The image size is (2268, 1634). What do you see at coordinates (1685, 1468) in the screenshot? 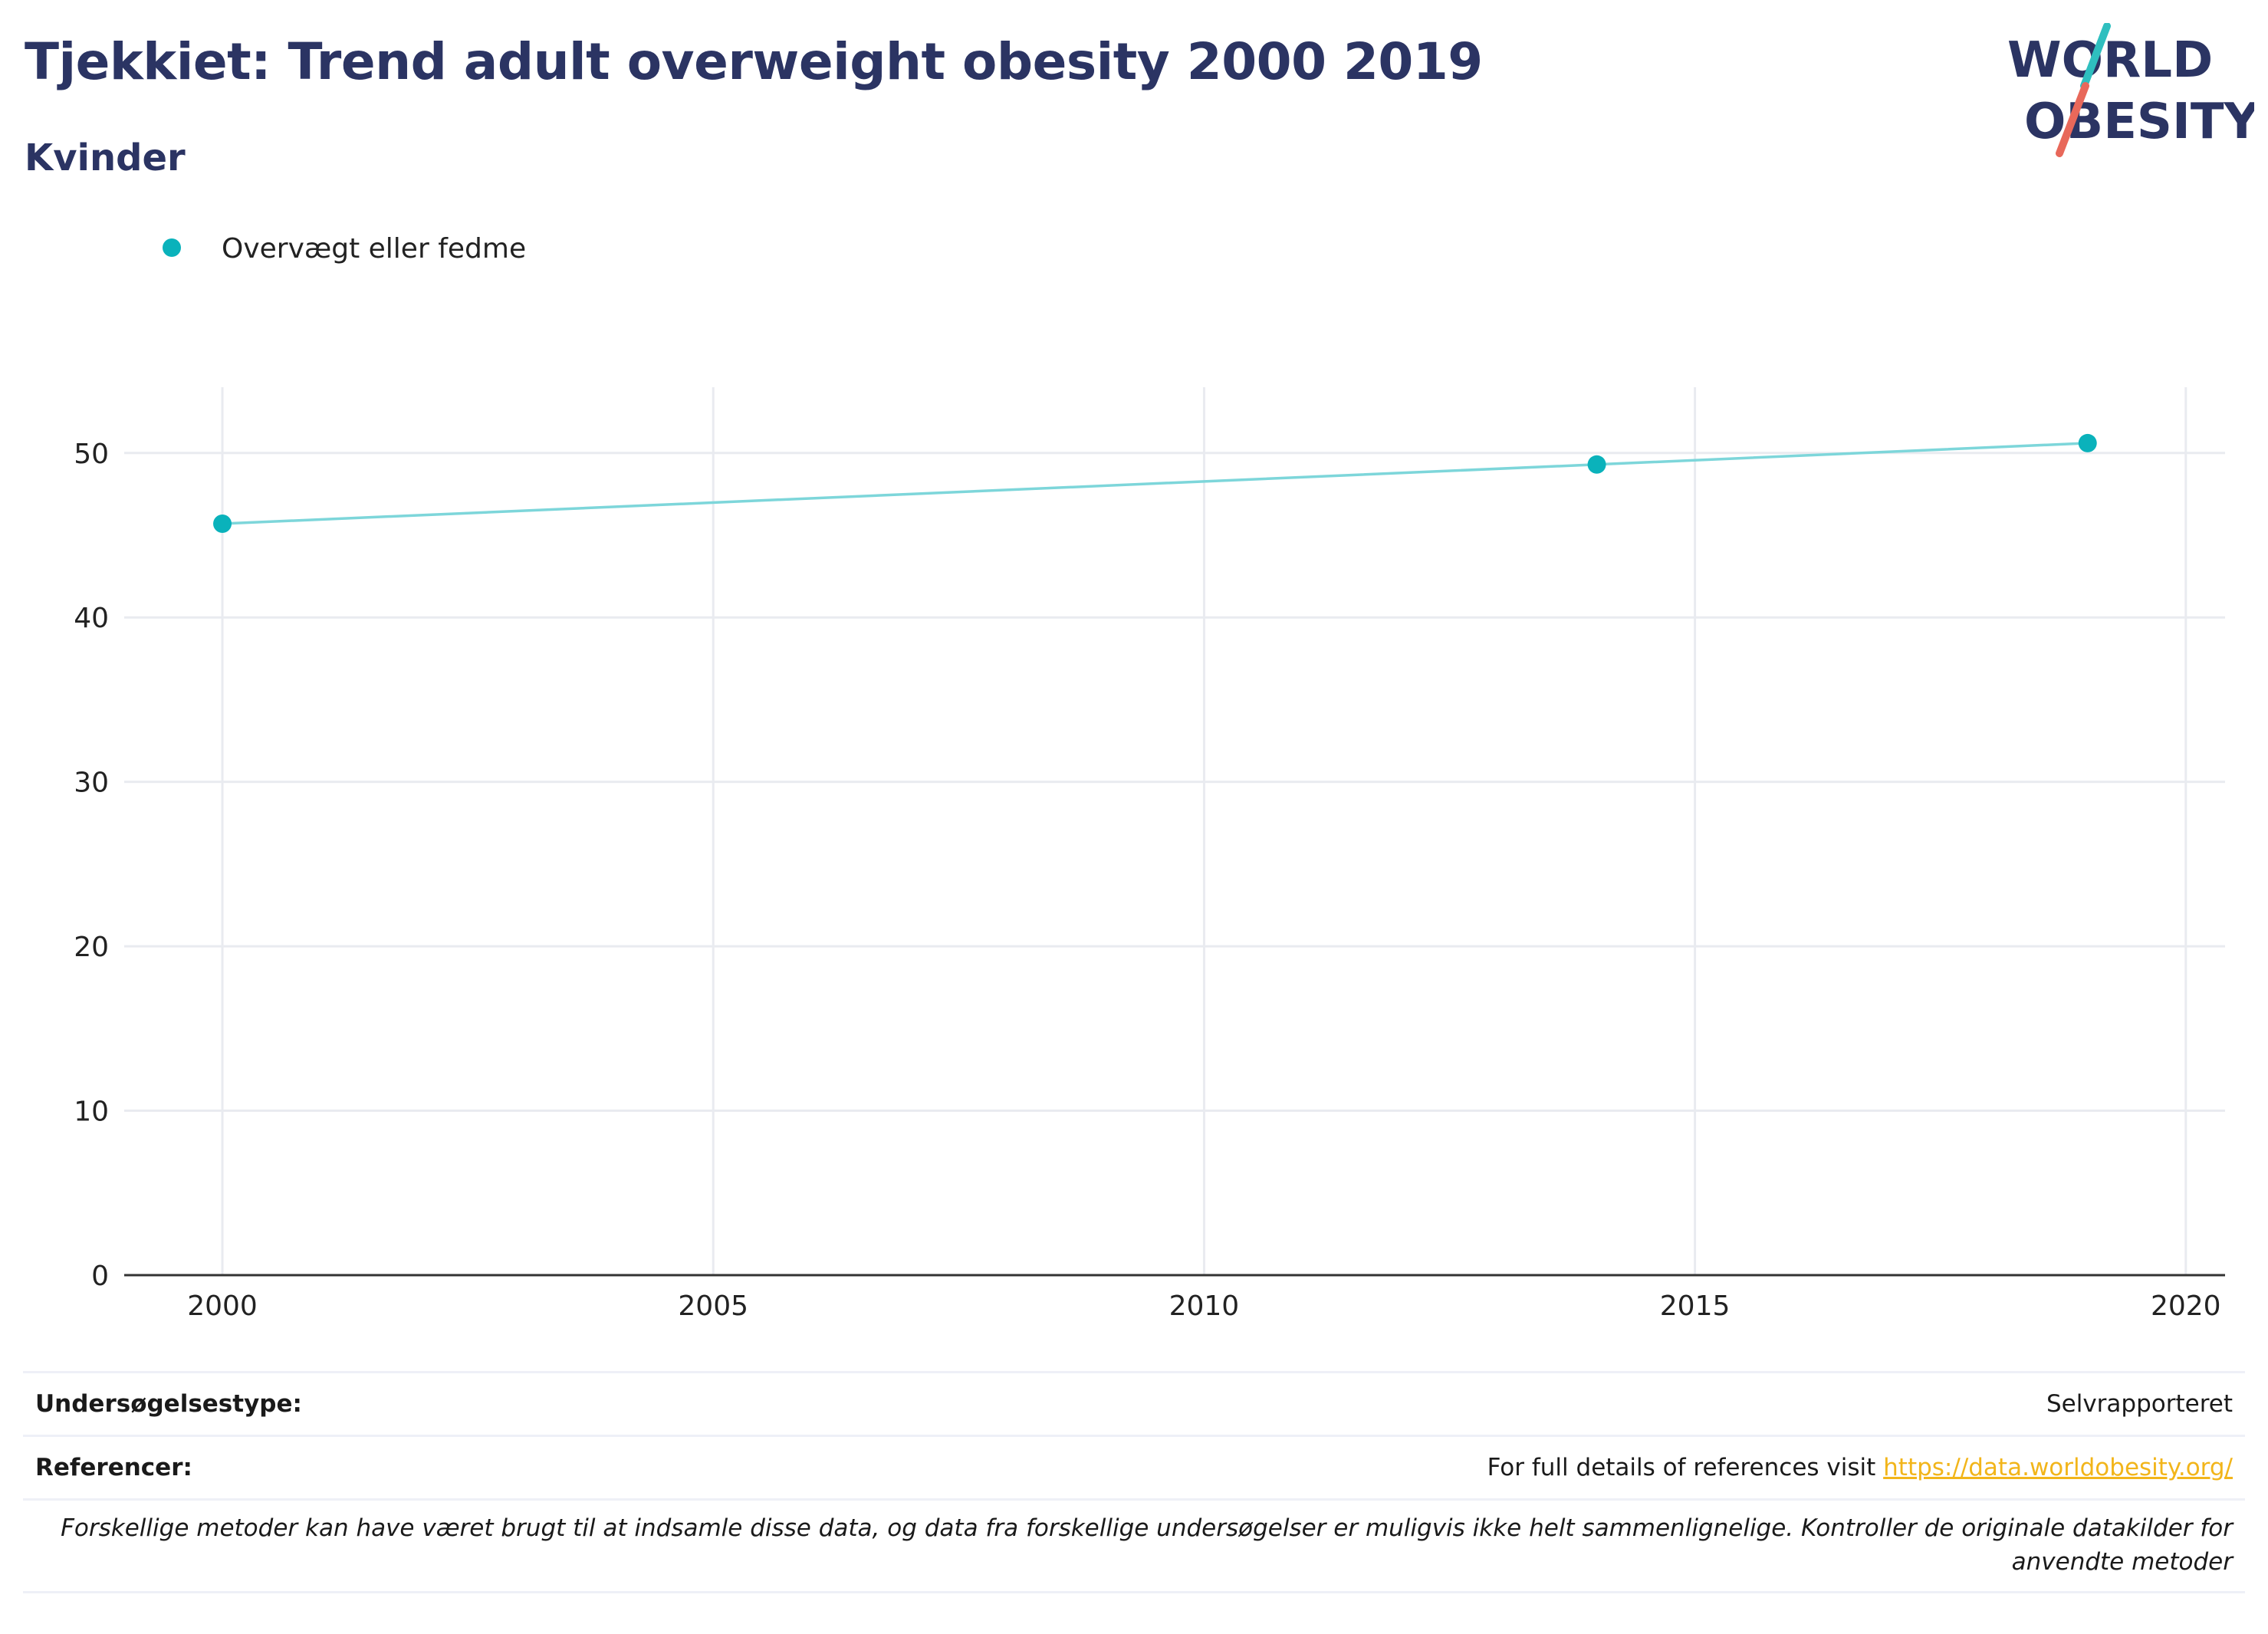
I see `references-text: For full details of references visit` at bounding box center [1685, 1468].